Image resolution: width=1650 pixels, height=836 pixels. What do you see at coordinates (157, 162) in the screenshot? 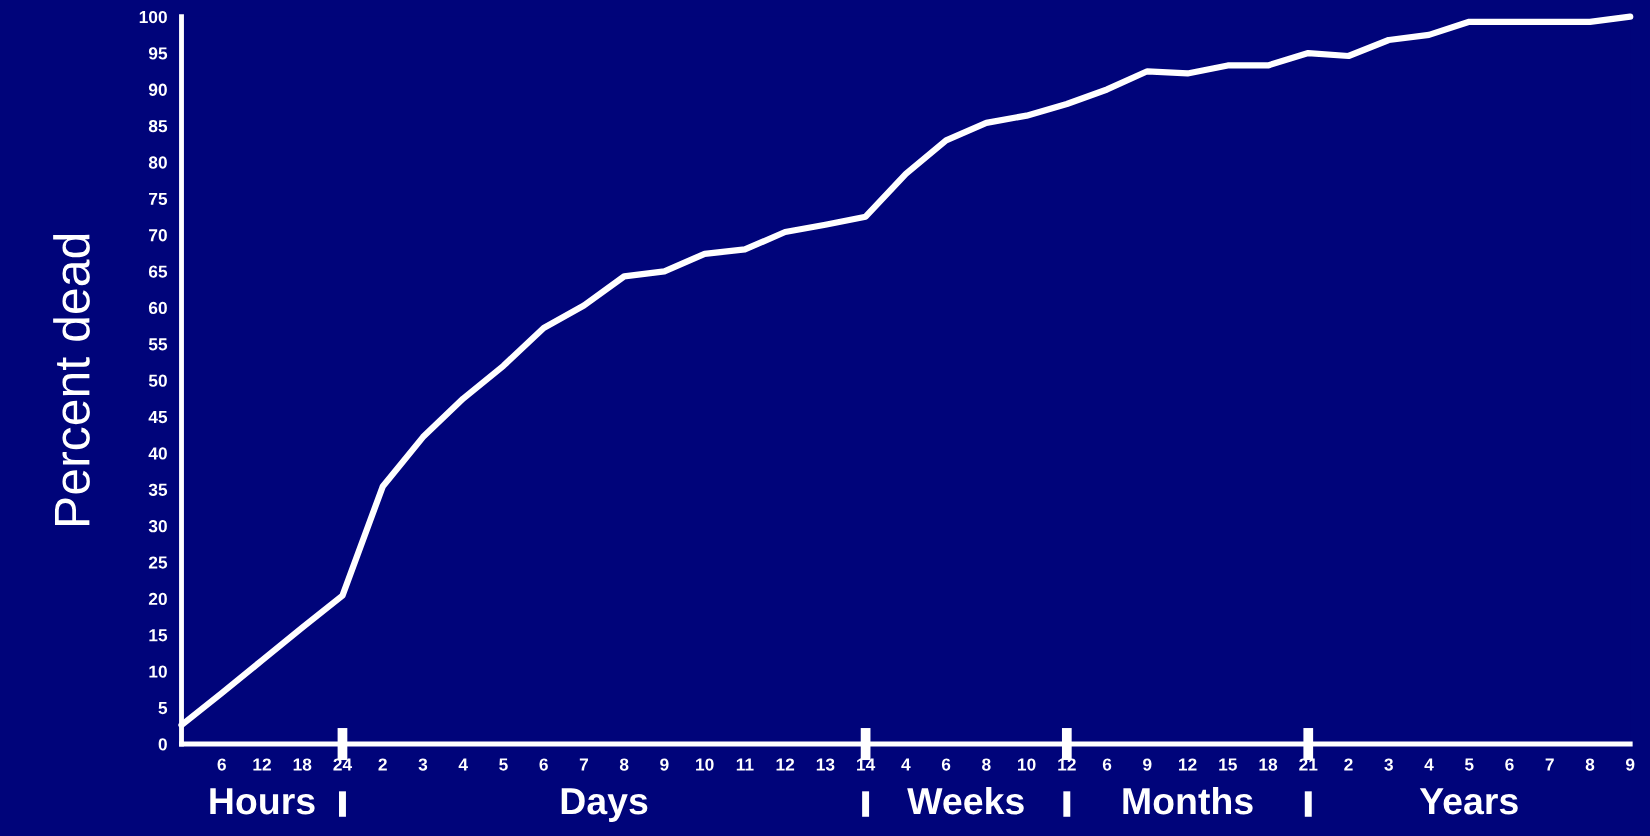
I see `y-tick-label: 80` at bounding box center [157, 162].